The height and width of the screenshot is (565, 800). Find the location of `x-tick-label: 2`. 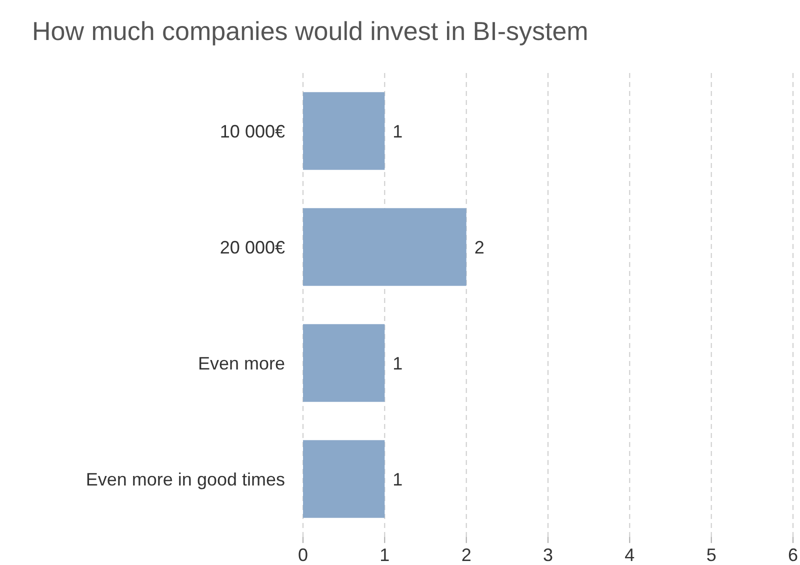

x-tick-label: 2 is located at coordinates (466, 555).